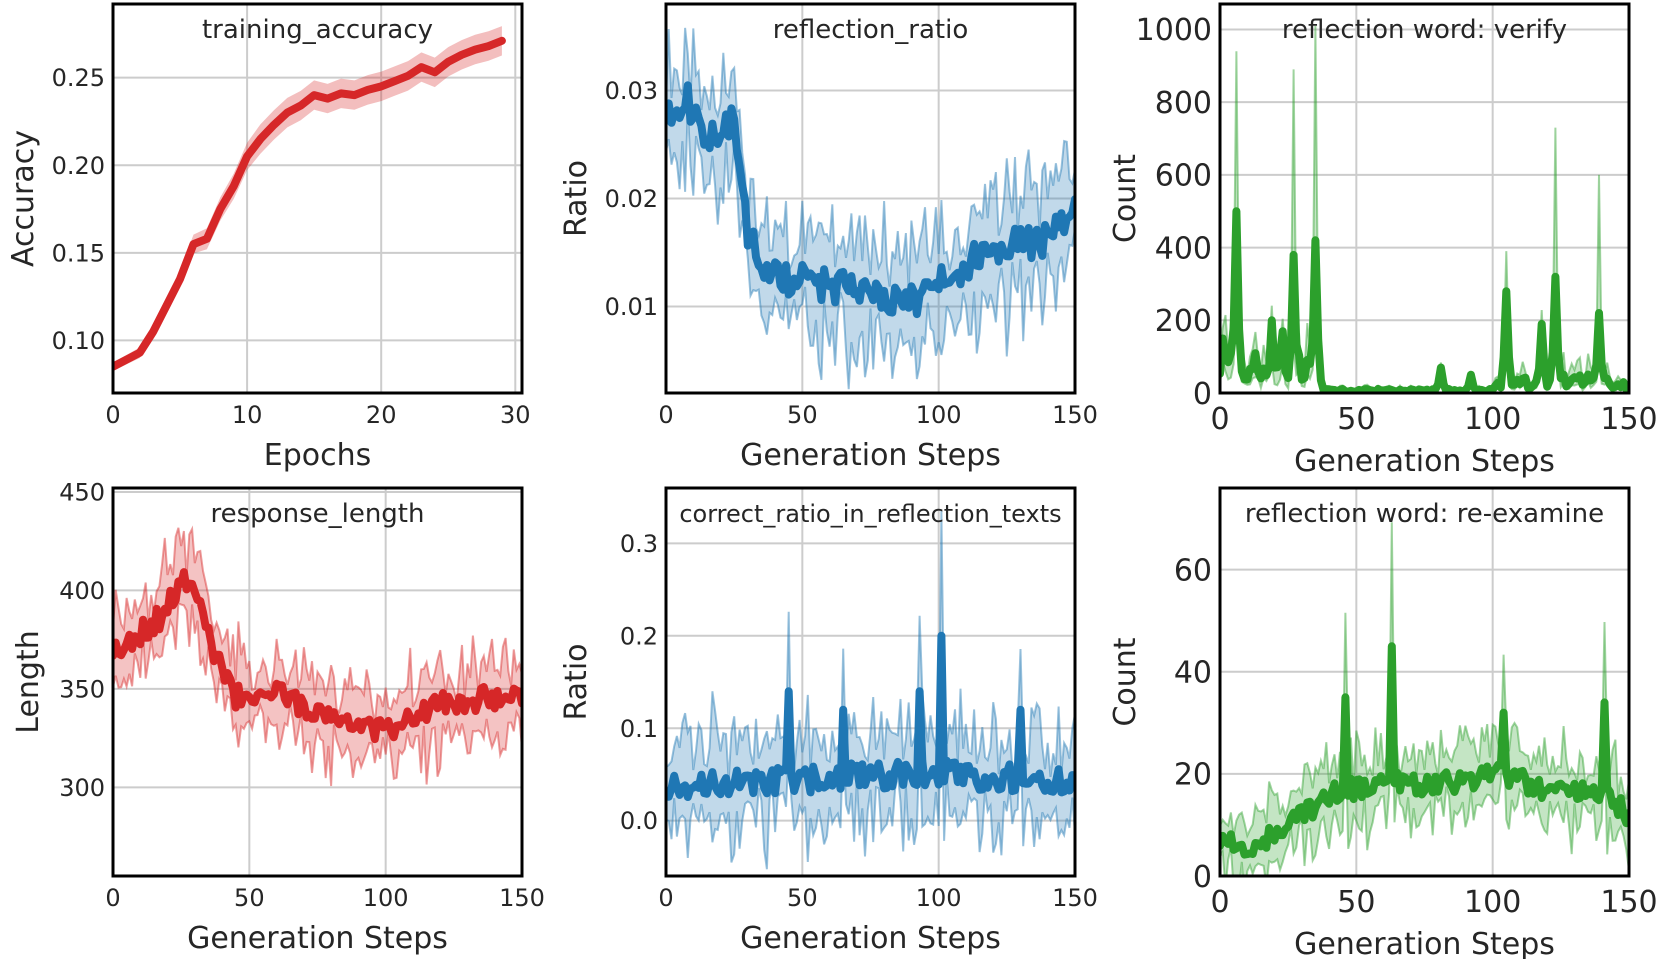 The image size is (1660, 959). What do you see at coordinates (631, 199) in the screenshot?
I see `refl-ytick-label: 0.02` at bounding box center [631, 199].